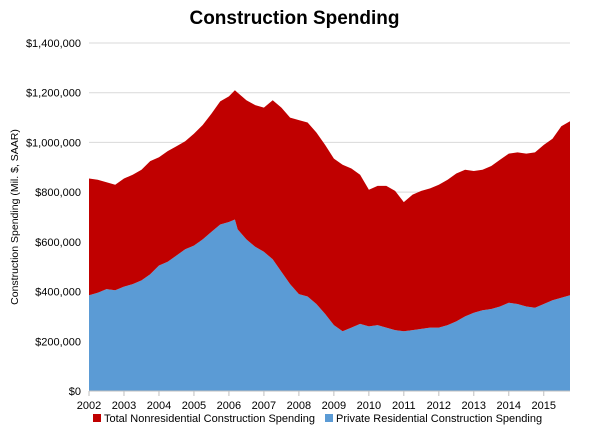  I want to click on y-tick-label: $1,400,000, so click(53, 44).